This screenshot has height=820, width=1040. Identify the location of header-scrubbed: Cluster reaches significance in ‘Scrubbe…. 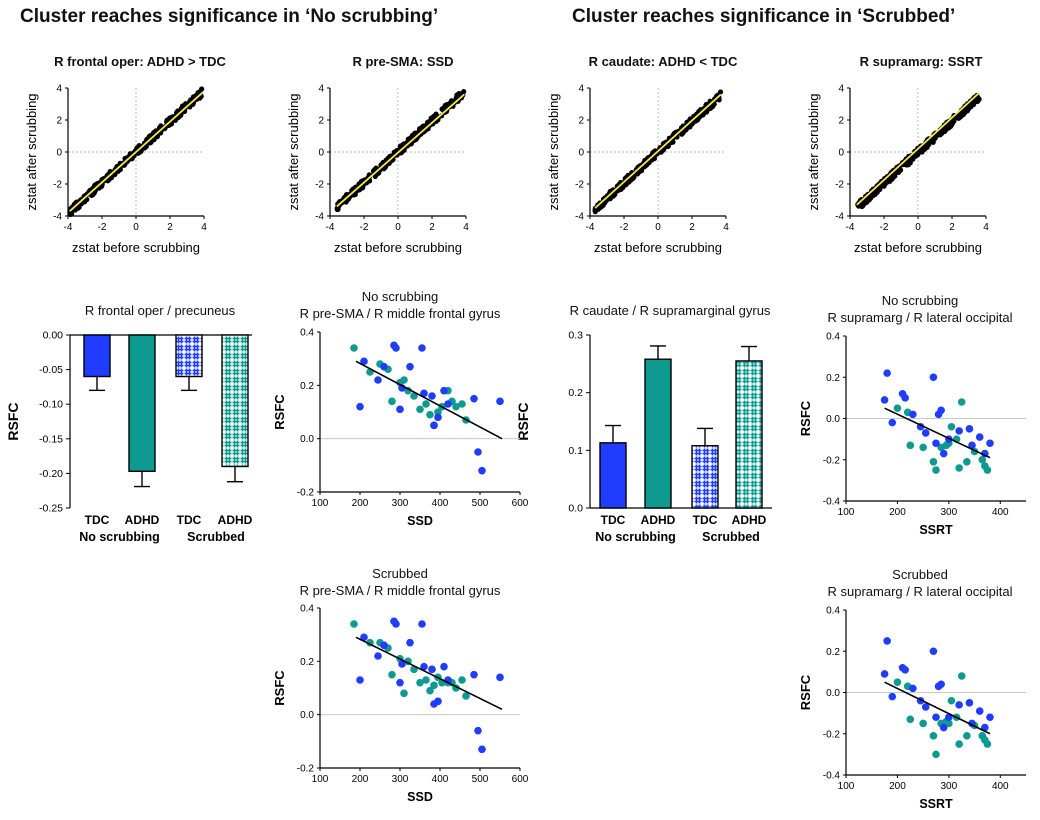
(764, 16).